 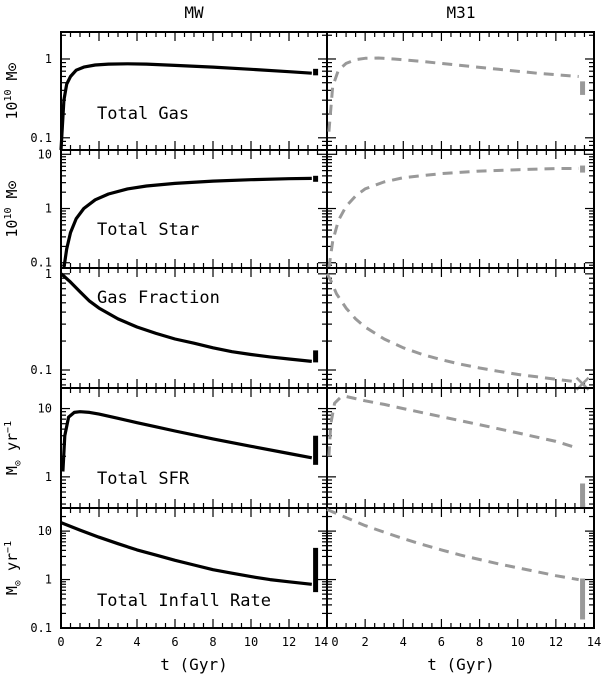 I want to click on y-axis-label-total-gas: 1010 M⊙, so click(x=12, y=90).